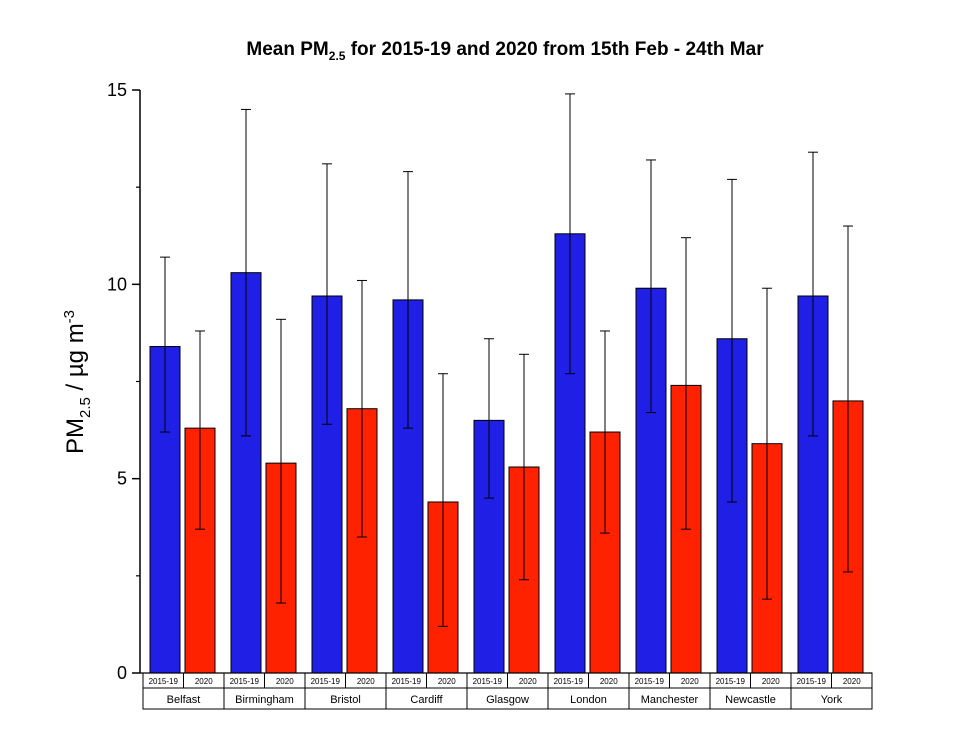 The height and width of the screenshot is (749, 958). I want to click on title-subscript: 2.5, so click(337, 56).